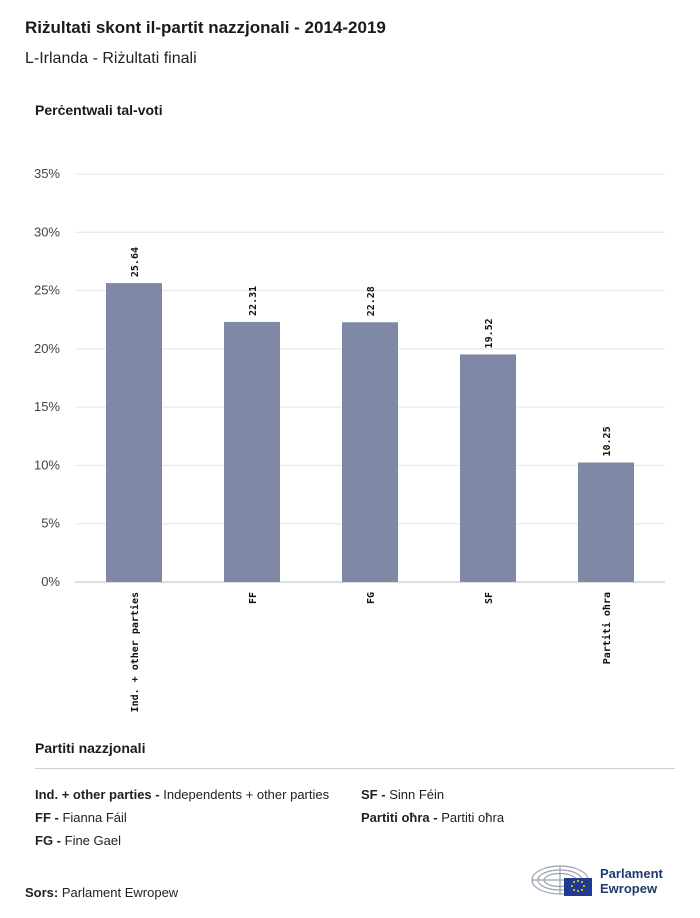 This screenshot has width=700, height=918. Describe the element at coordinates (99, 110) in the screenshot. I see `y-axis-label: Perċentwali tal-voti` at that location.